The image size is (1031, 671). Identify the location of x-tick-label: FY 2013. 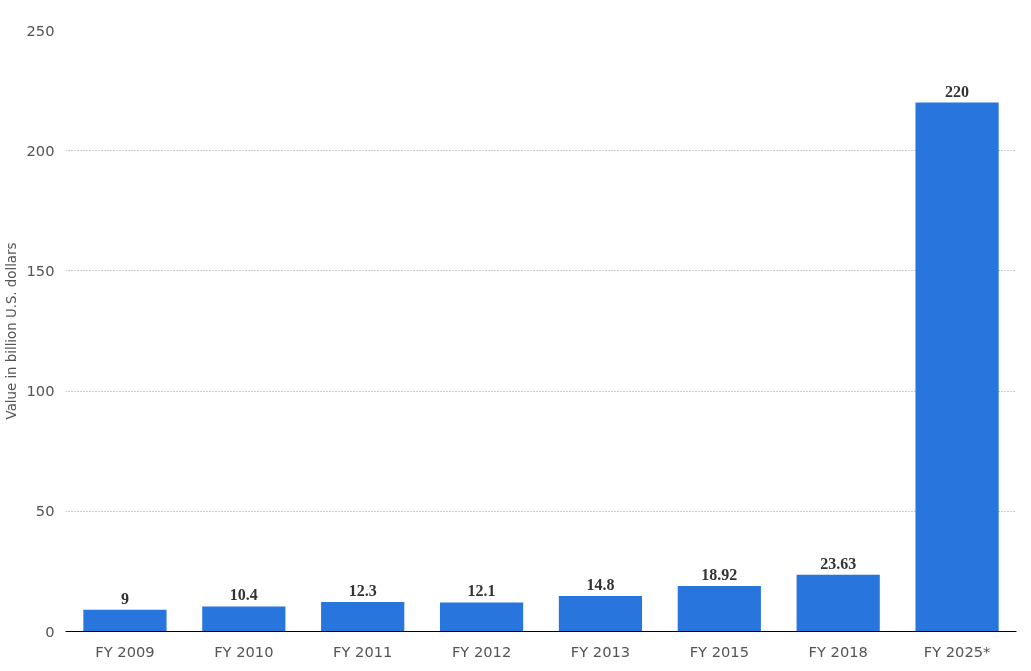
(600, 651).